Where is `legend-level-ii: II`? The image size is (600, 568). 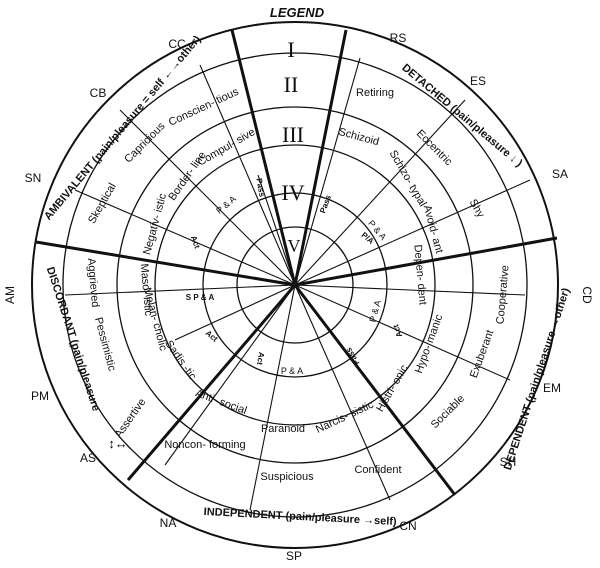 legend-level-ii: II is located at coordinates (291, 84).